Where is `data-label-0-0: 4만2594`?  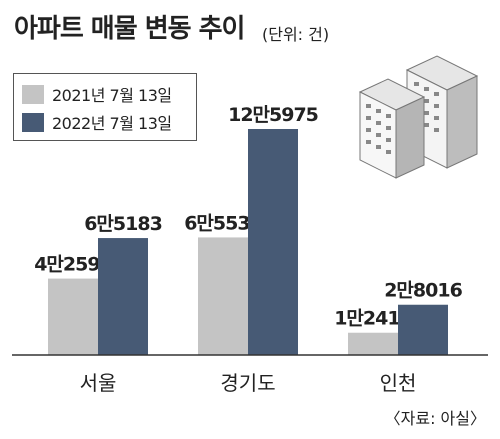 data-label-0-0: 4만2594 is located at coordinates (73, 265).